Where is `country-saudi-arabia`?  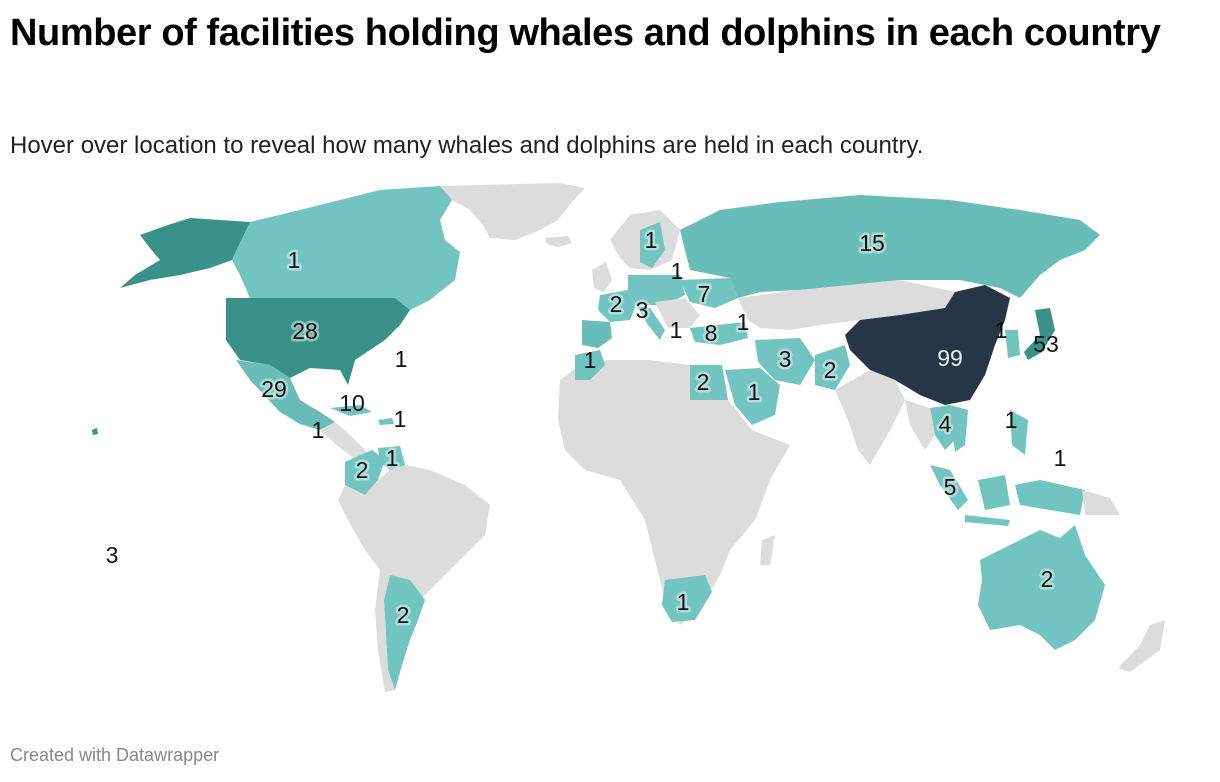
country-saudi-arabia is located at coordinates (752, 396).